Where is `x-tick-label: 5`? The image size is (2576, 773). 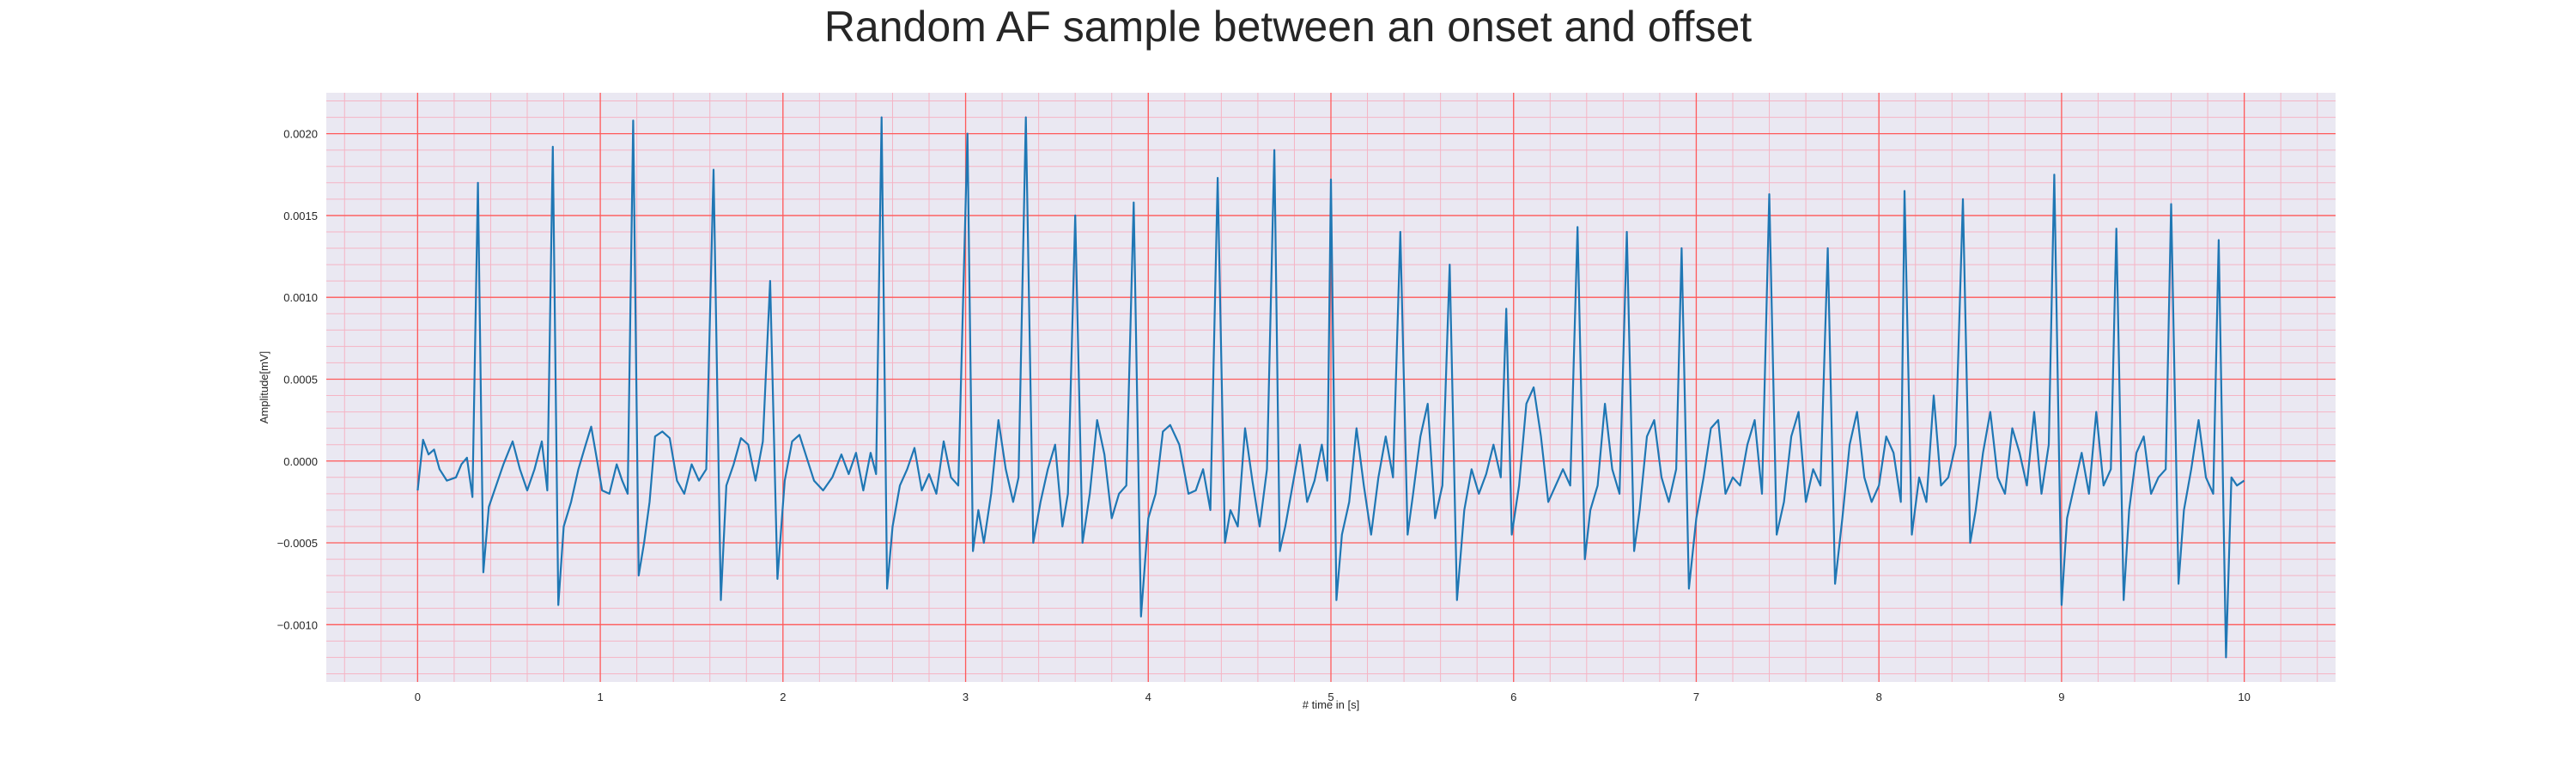
x-tick-label: 5 is located at coordinates (1330, 697).